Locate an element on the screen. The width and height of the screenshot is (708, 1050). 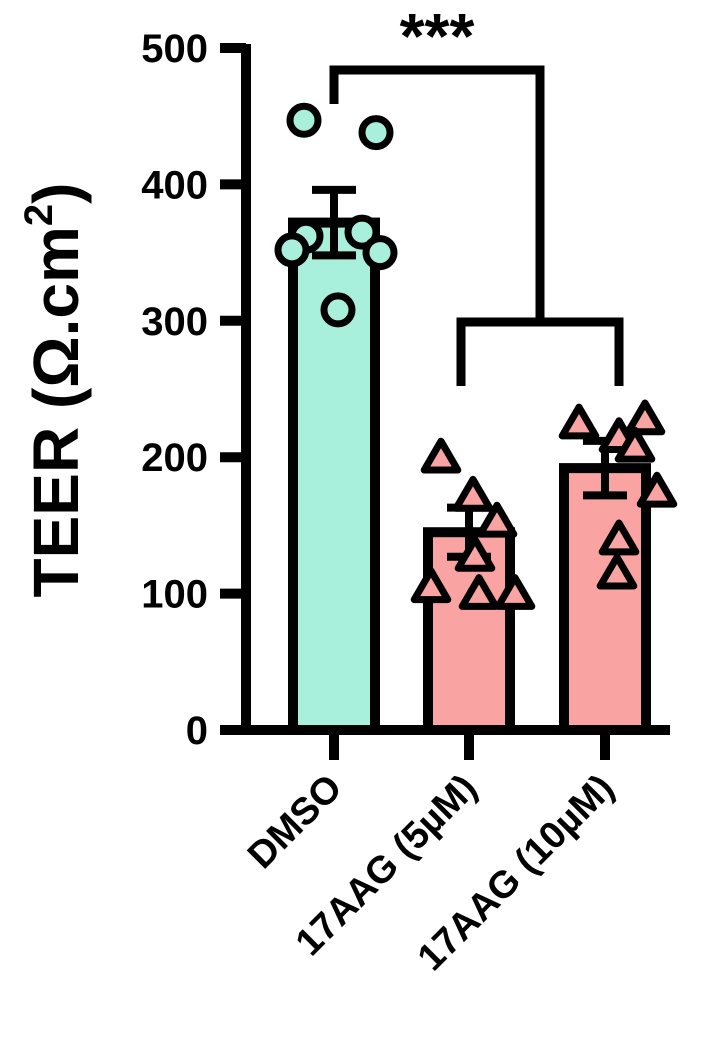
significance-label: *** is located at coordinates (437, 36).